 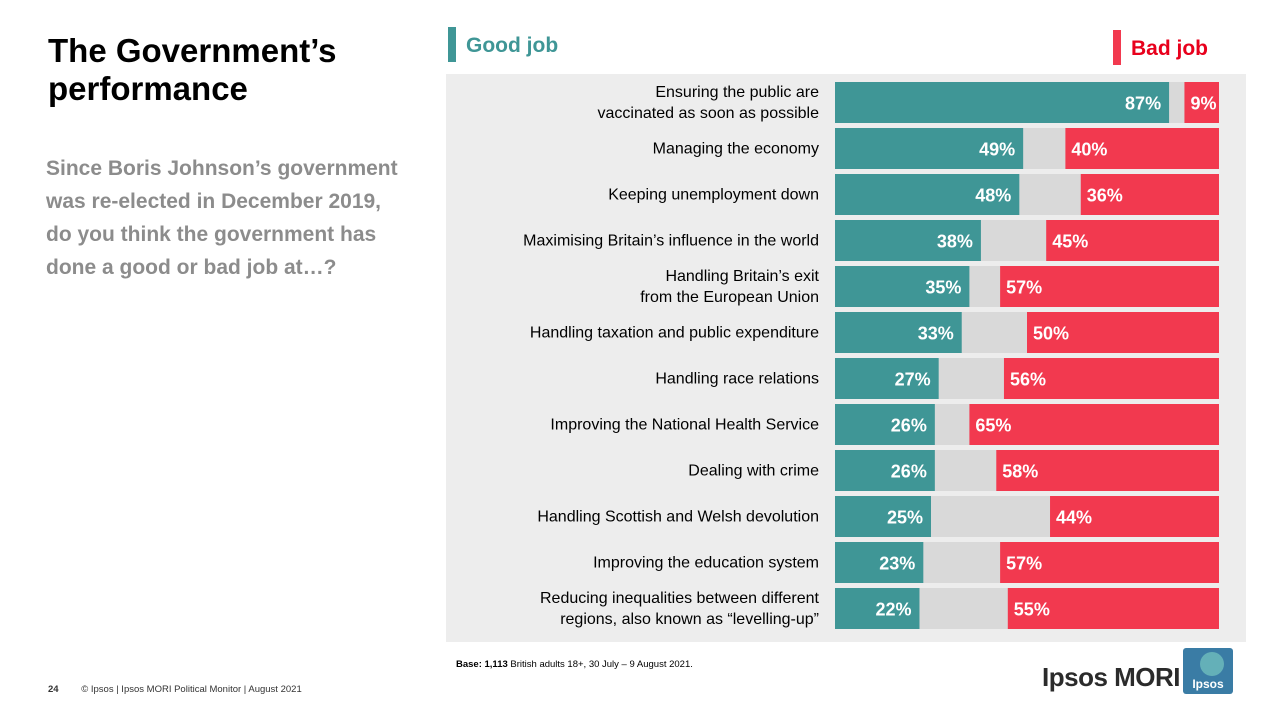 I want to click on category-label: Keeping unemployment down, so click(x=713, y=195).